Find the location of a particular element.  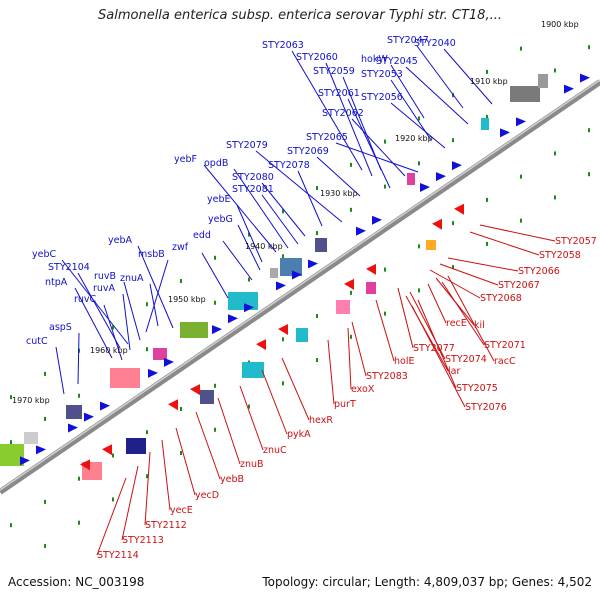

forward-gene-label: ruvC is located at coordinates (85, 299).